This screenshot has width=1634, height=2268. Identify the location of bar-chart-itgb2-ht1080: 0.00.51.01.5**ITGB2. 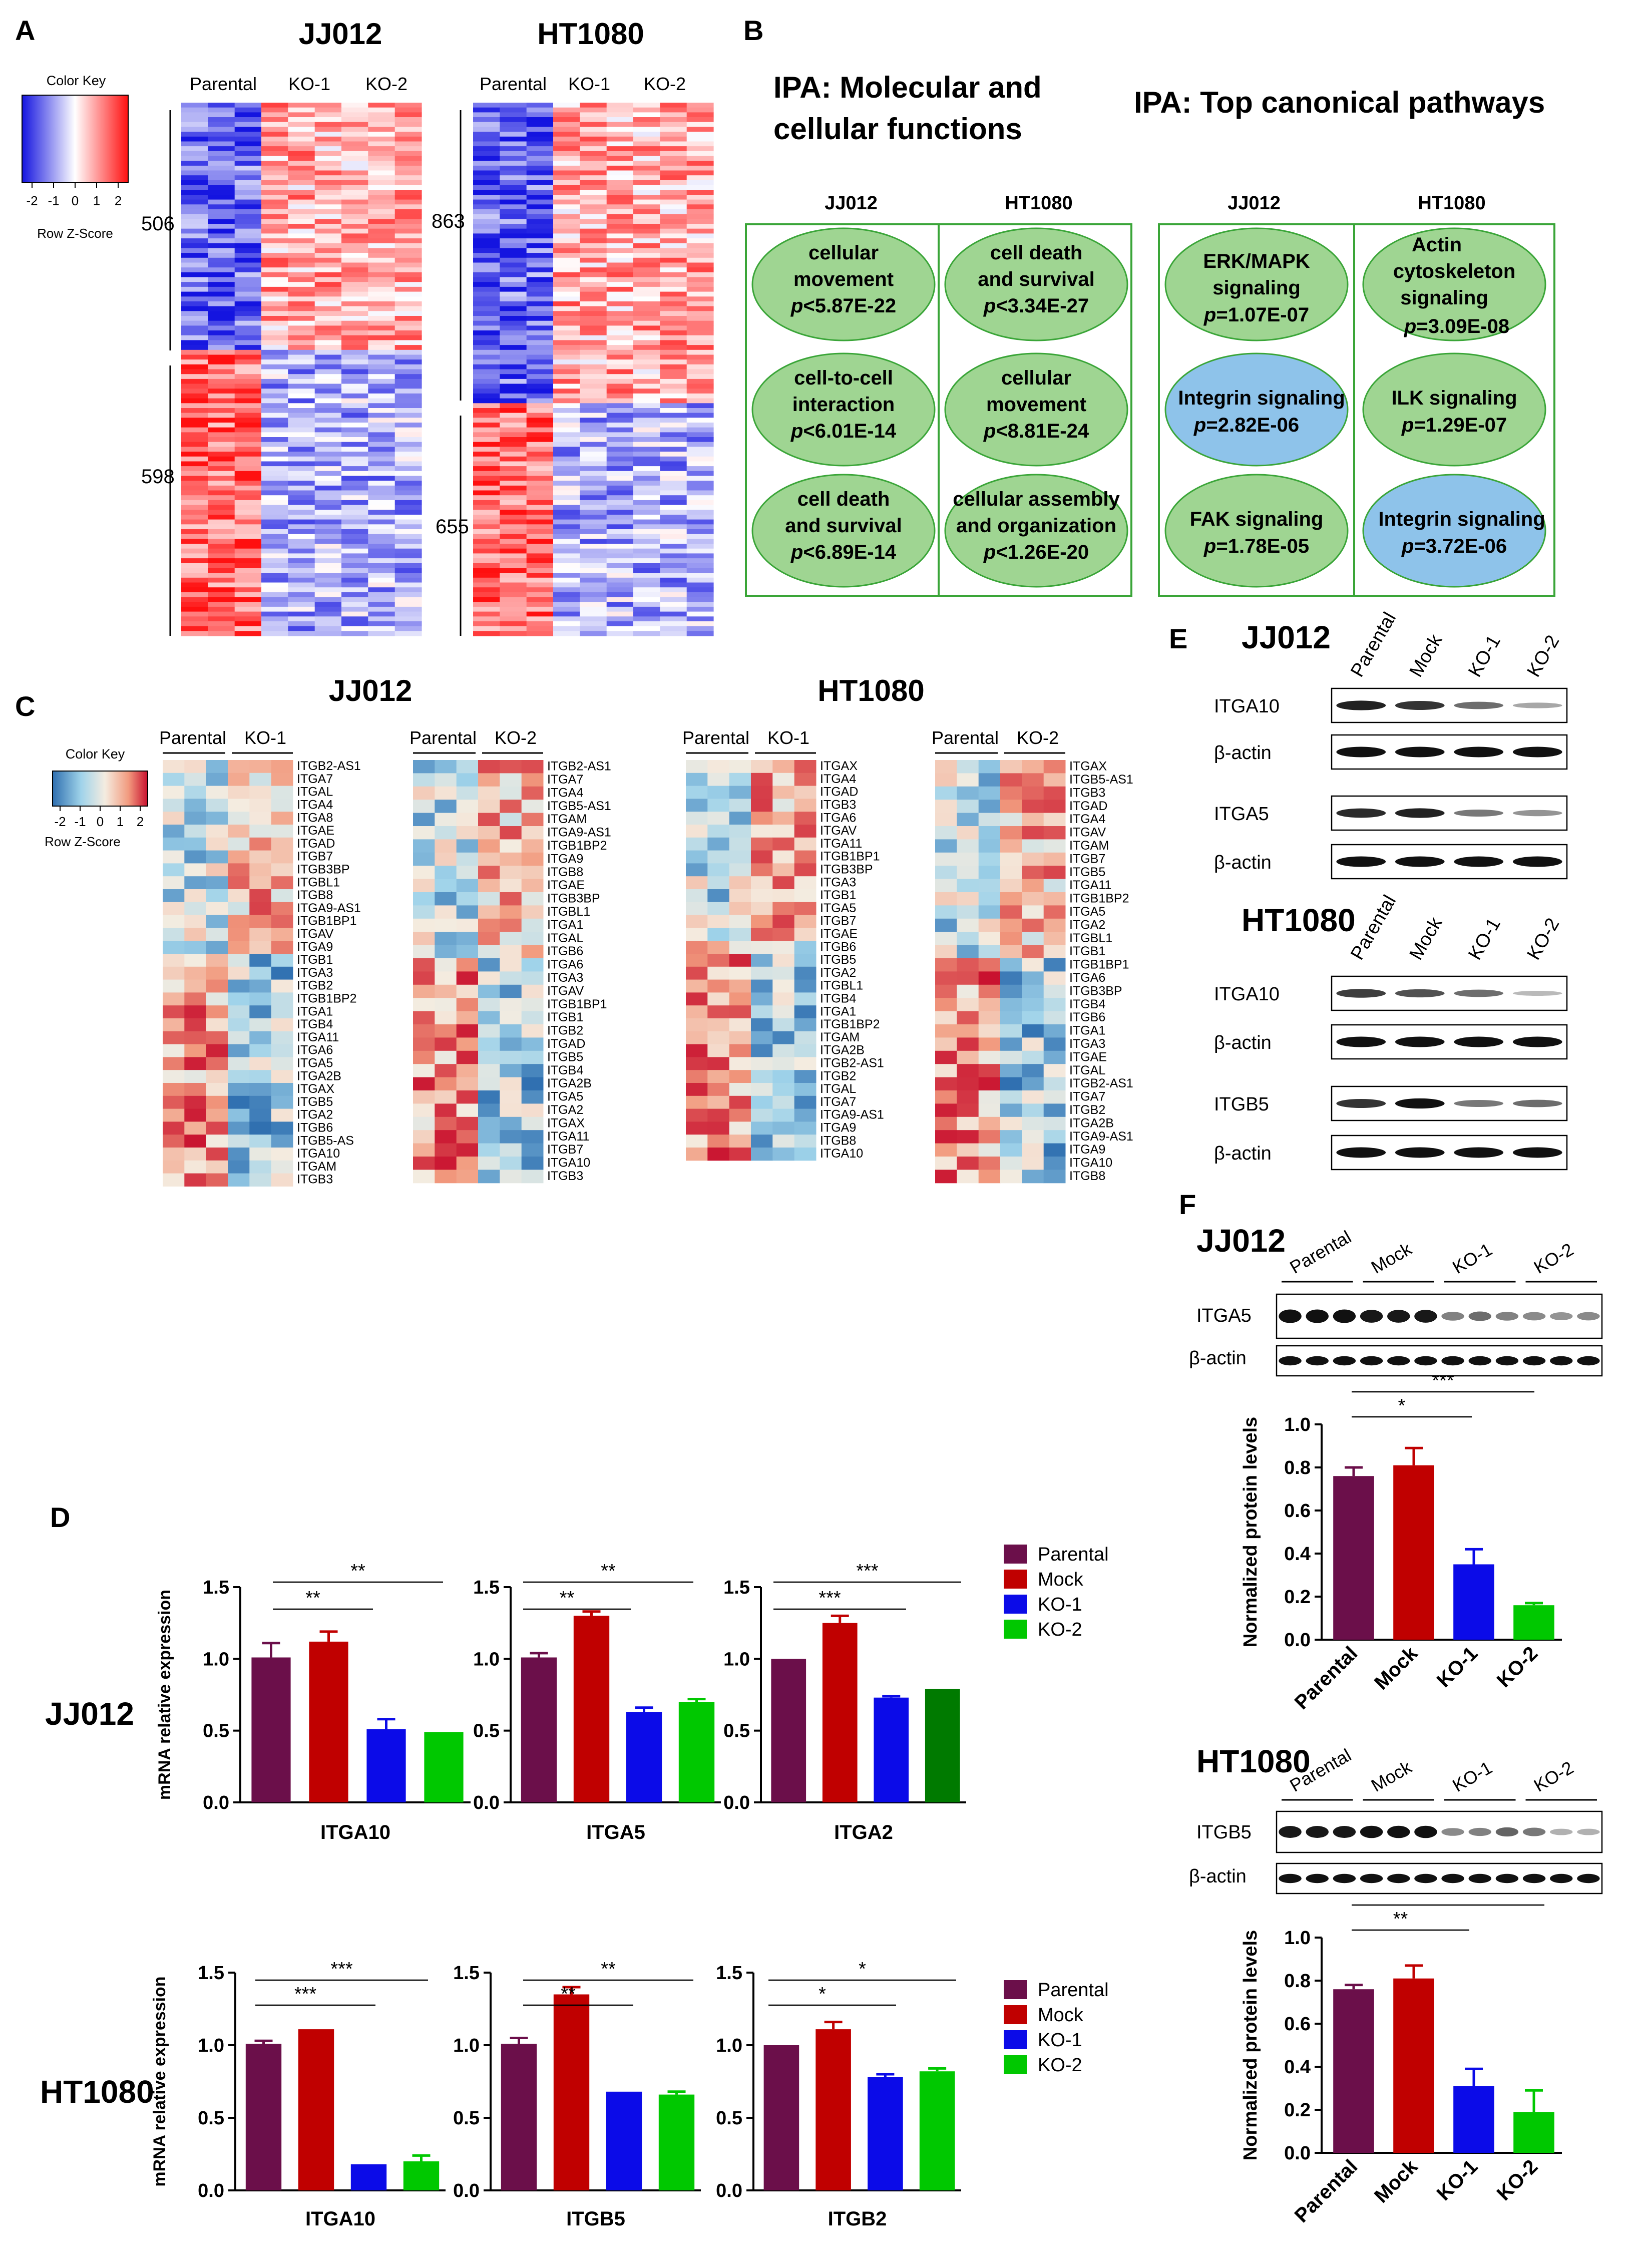
(838, 2095).